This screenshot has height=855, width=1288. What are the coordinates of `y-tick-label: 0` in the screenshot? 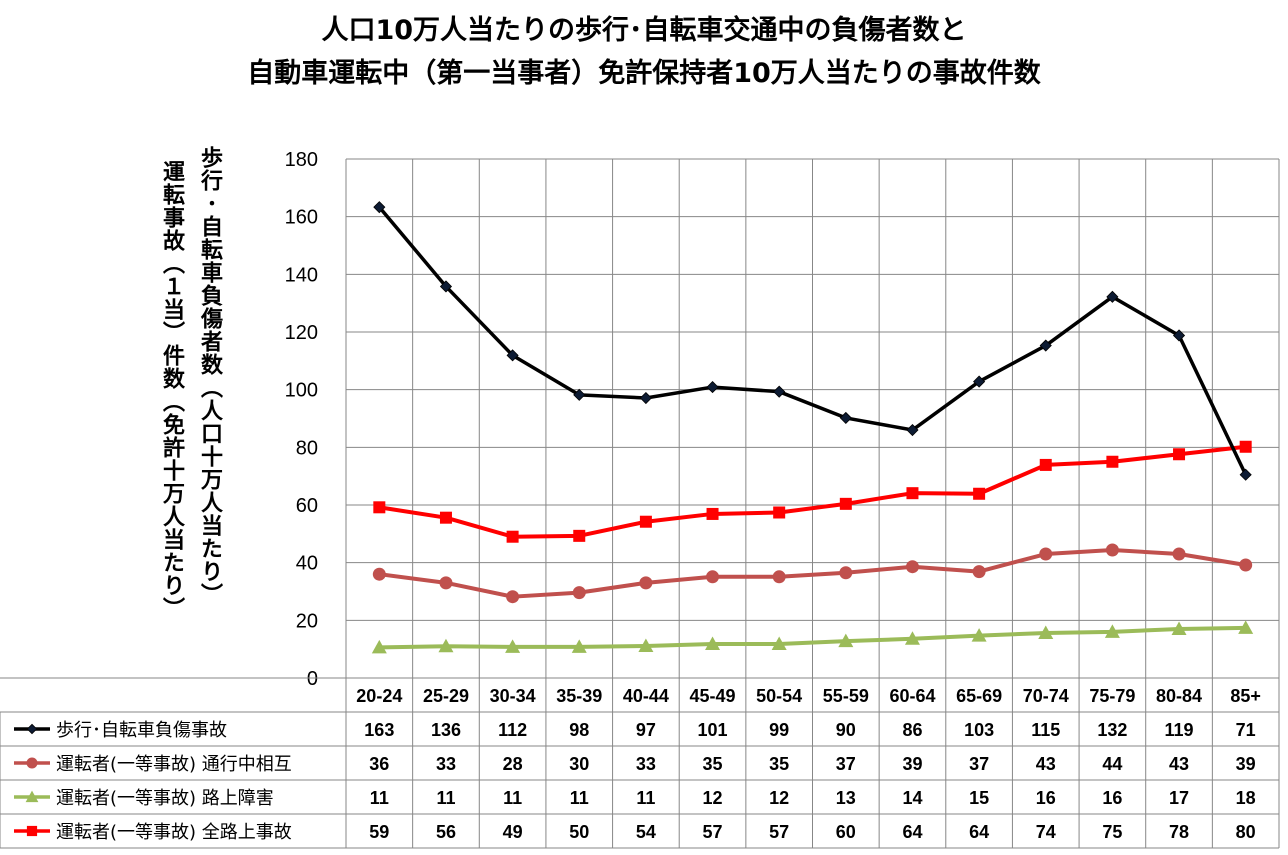 It's located at (312, 679).